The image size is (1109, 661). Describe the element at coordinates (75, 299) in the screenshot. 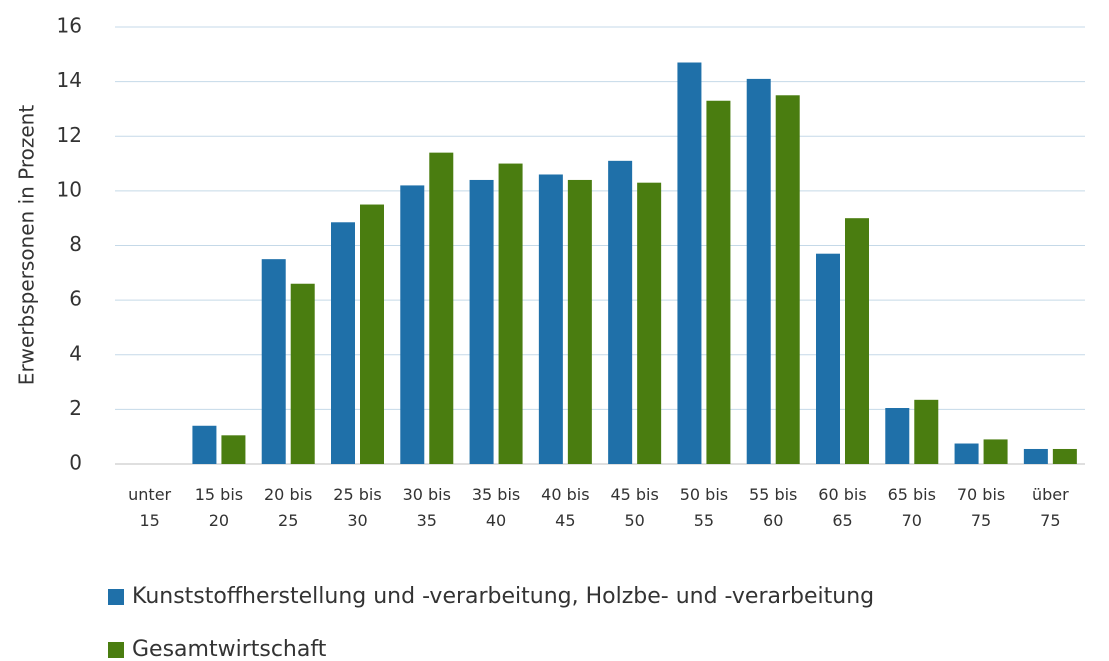

I see `y-tick-label: 6` at that location.